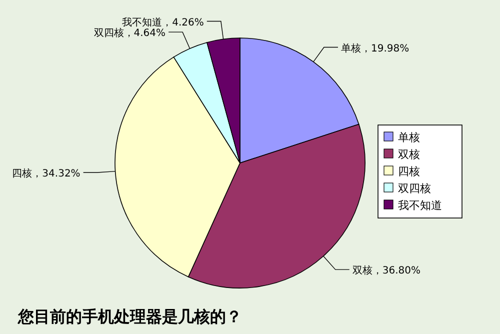 The image size is (500, 334). What do you see at coordinates (409, 137) in the screenshot?
I see `legend-label: 单核` at bounding box center [409, 137].